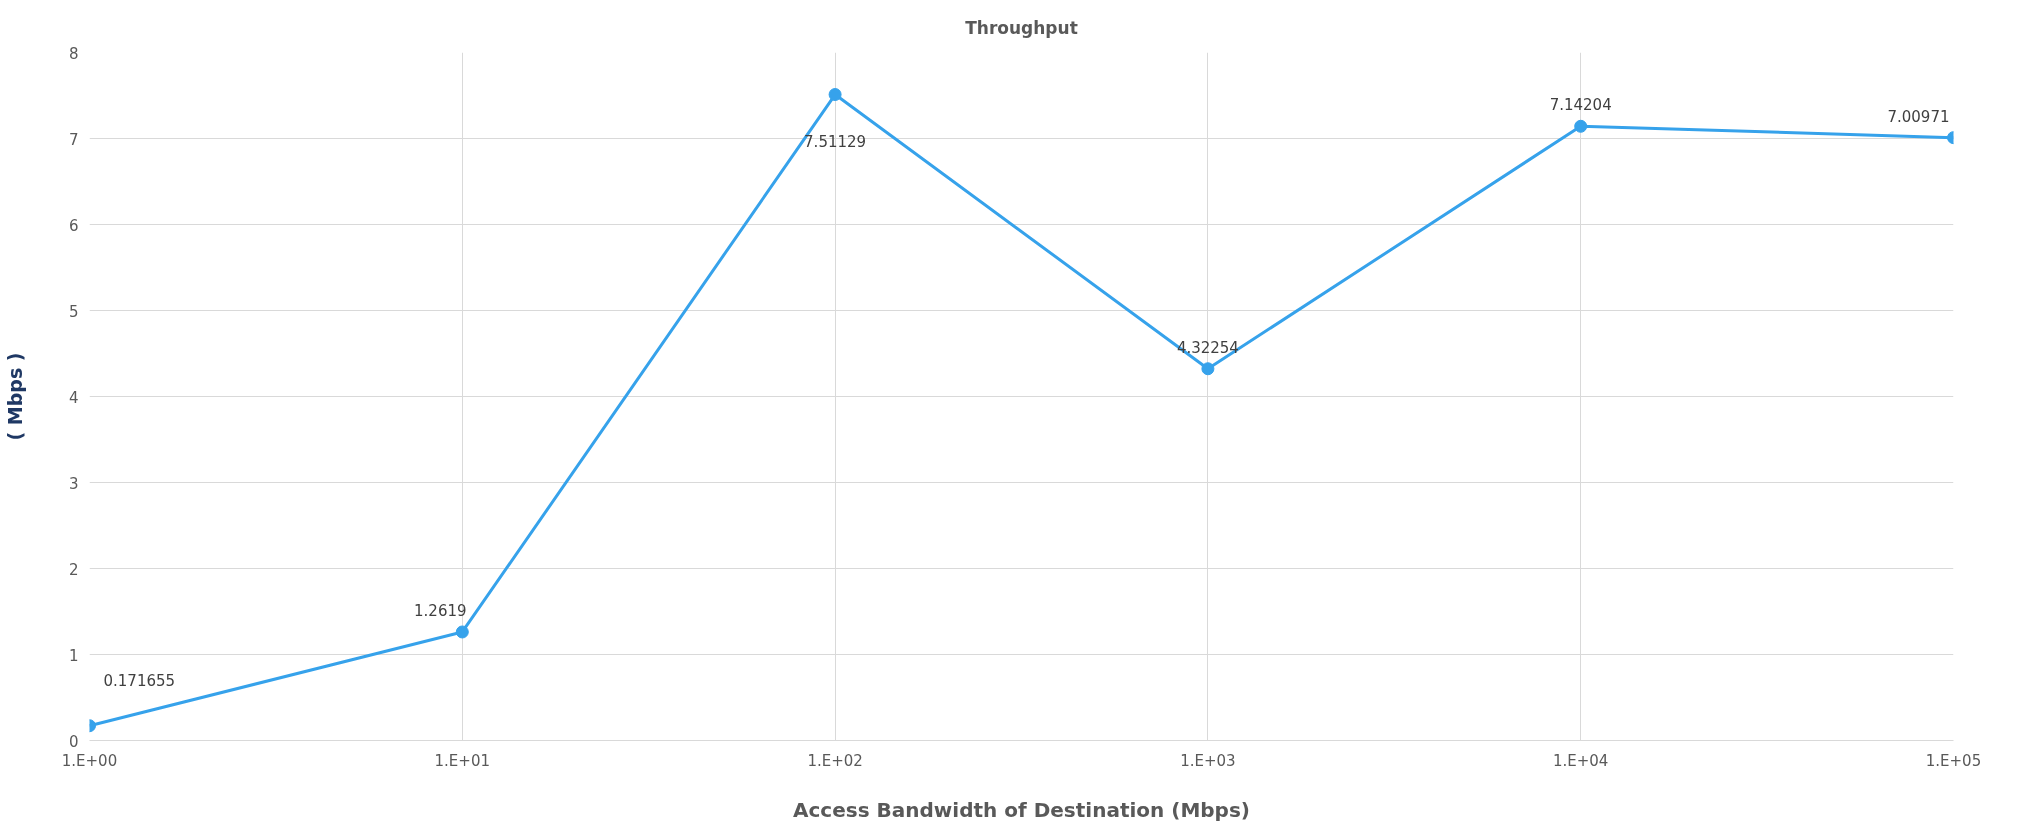  I want to click on x-tick-label: 1.E+04, so click(1580, 760).